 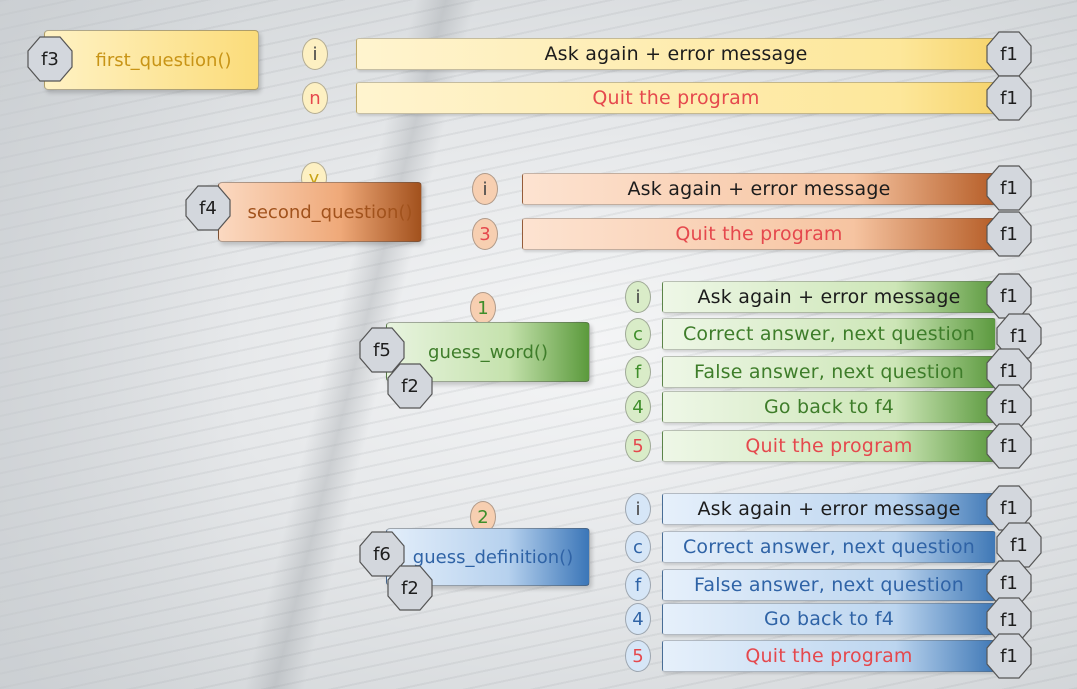 What do you see at coordinates (485, 189) in the screenshot?
I see `key-i-f4: i` at bounding box center [485, 189].